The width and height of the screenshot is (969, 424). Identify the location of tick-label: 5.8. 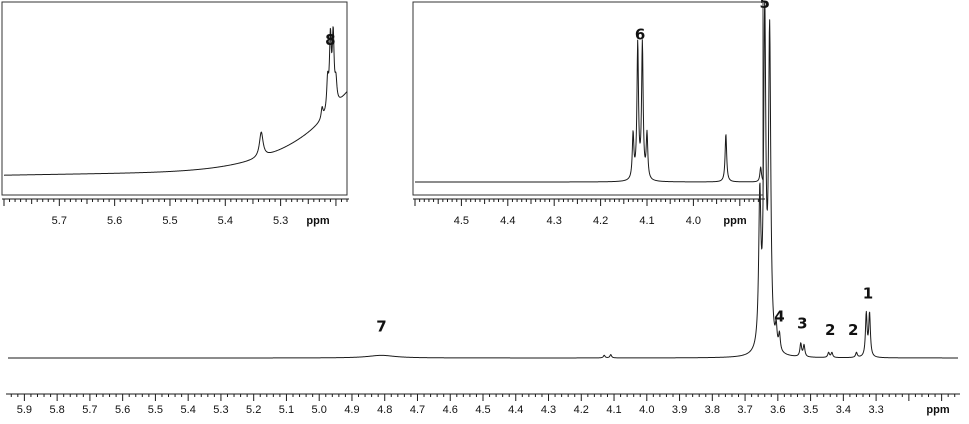
(56, 410).